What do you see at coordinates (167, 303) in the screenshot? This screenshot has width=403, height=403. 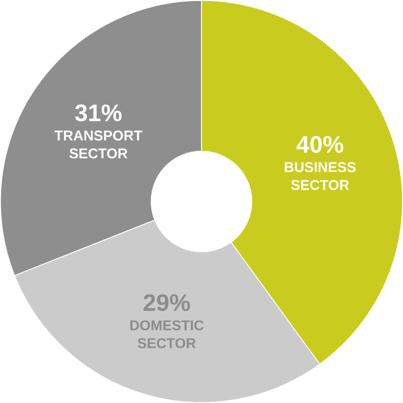 I see `data-label: 29%` at bounding box center [167, 303].